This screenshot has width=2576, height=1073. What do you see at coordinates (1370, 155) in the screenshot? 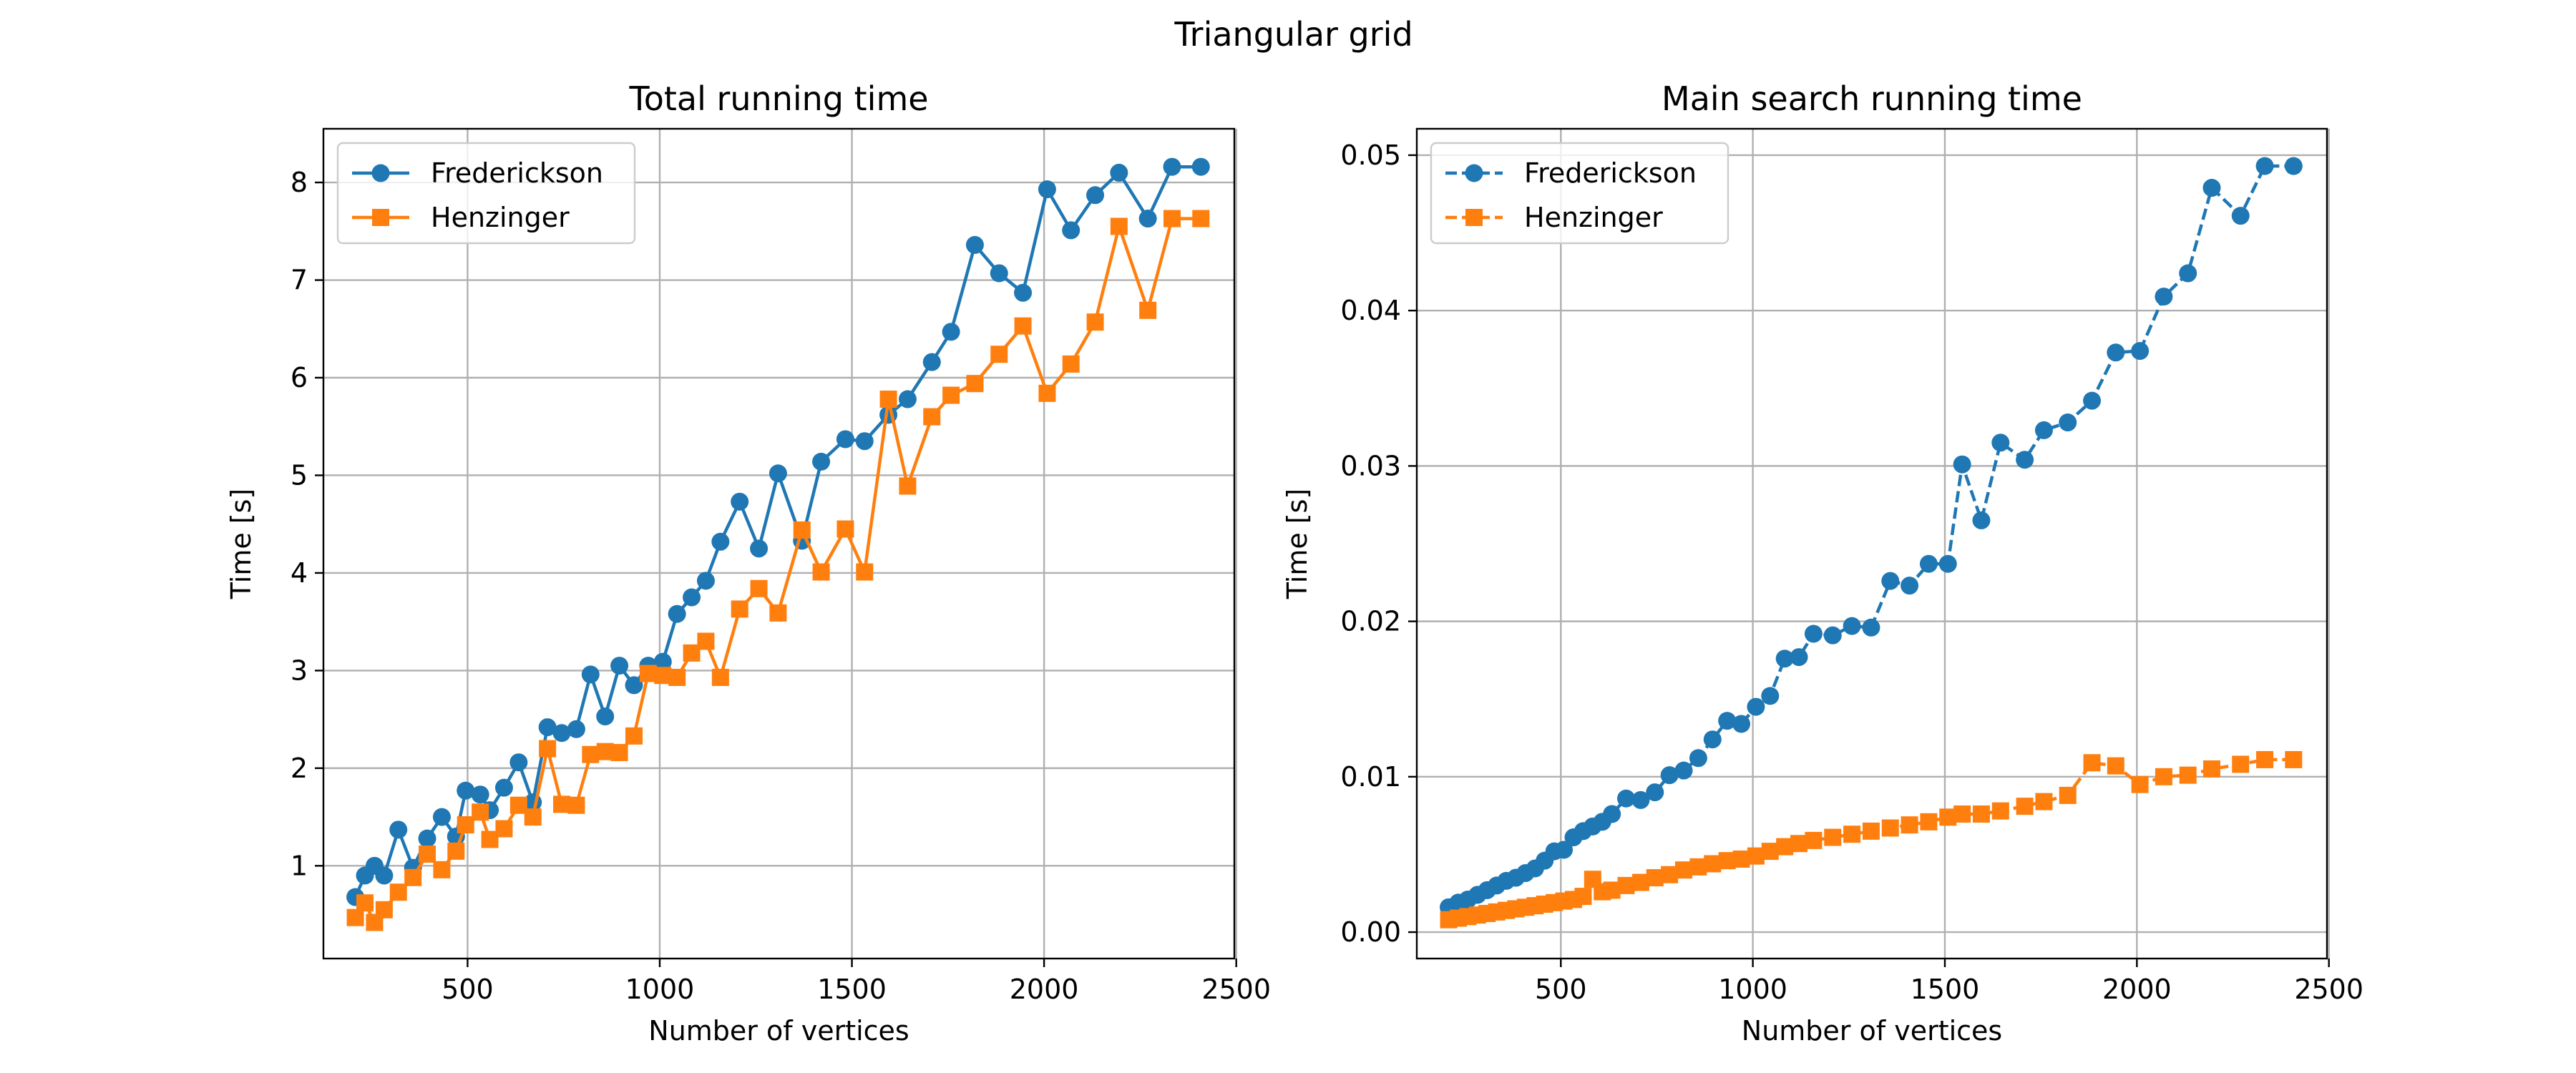
I see `y-tick-label: 0.05` at bounding box center [1370, 155].